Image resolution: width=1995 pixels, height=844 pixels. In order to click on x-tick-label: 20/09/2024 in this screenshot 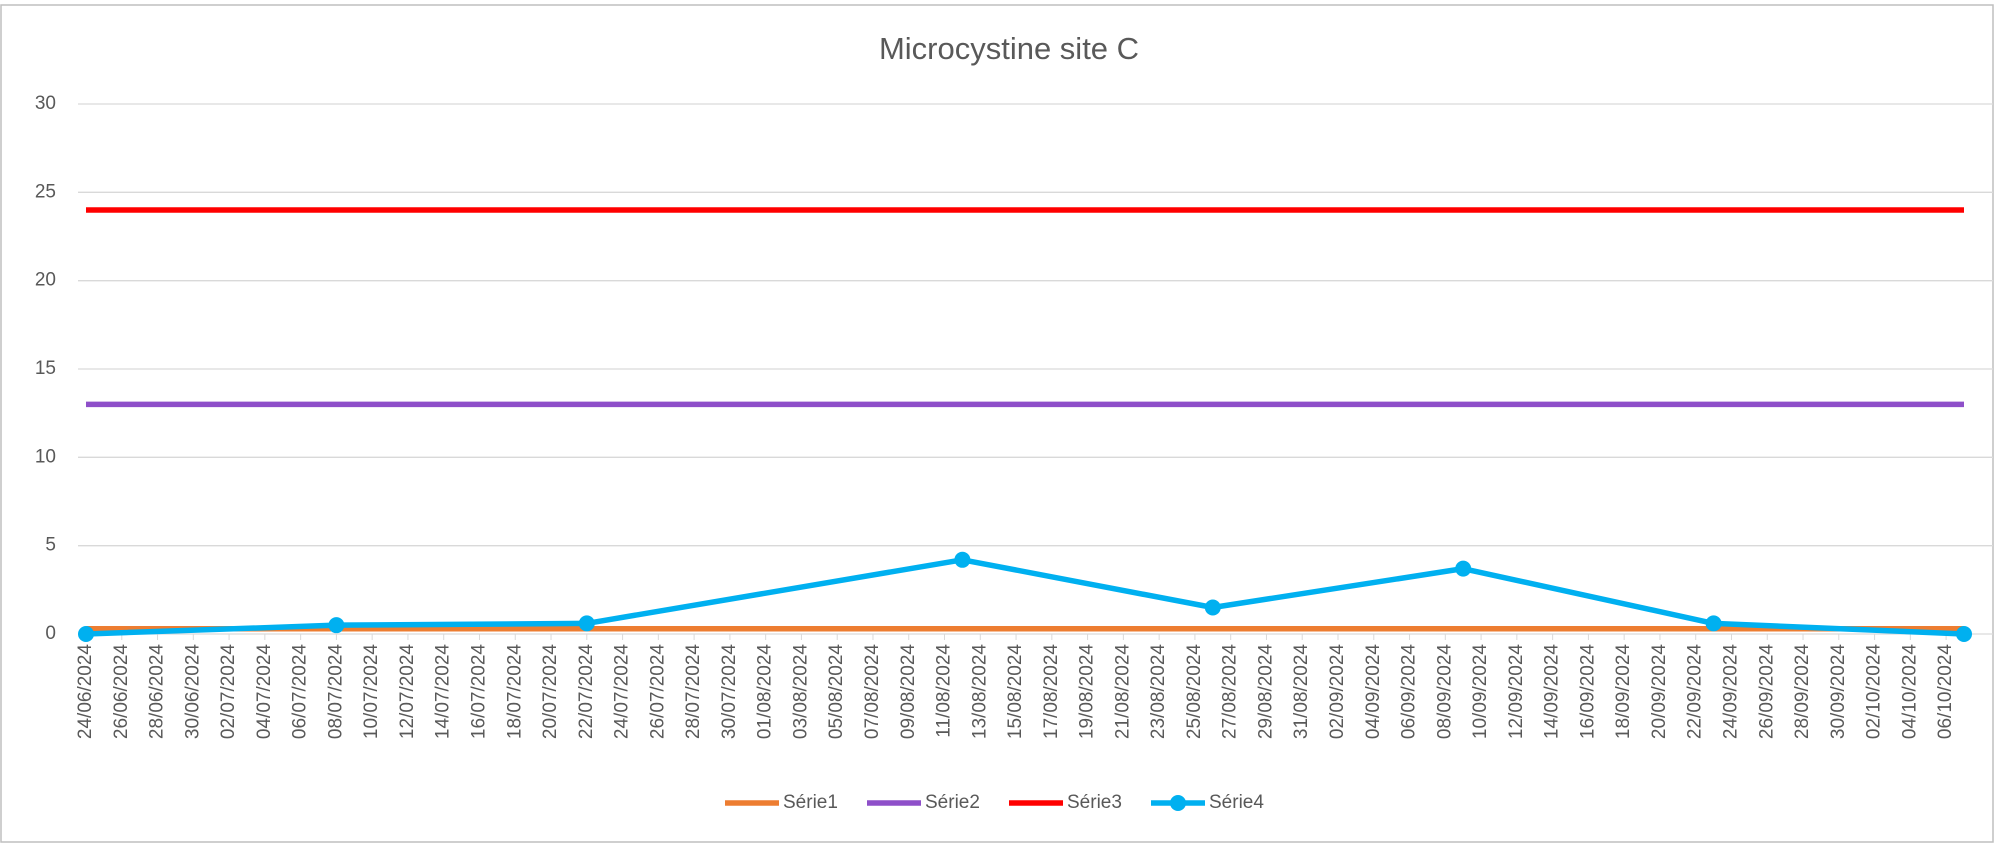, I will do `click(1659, 692)`.